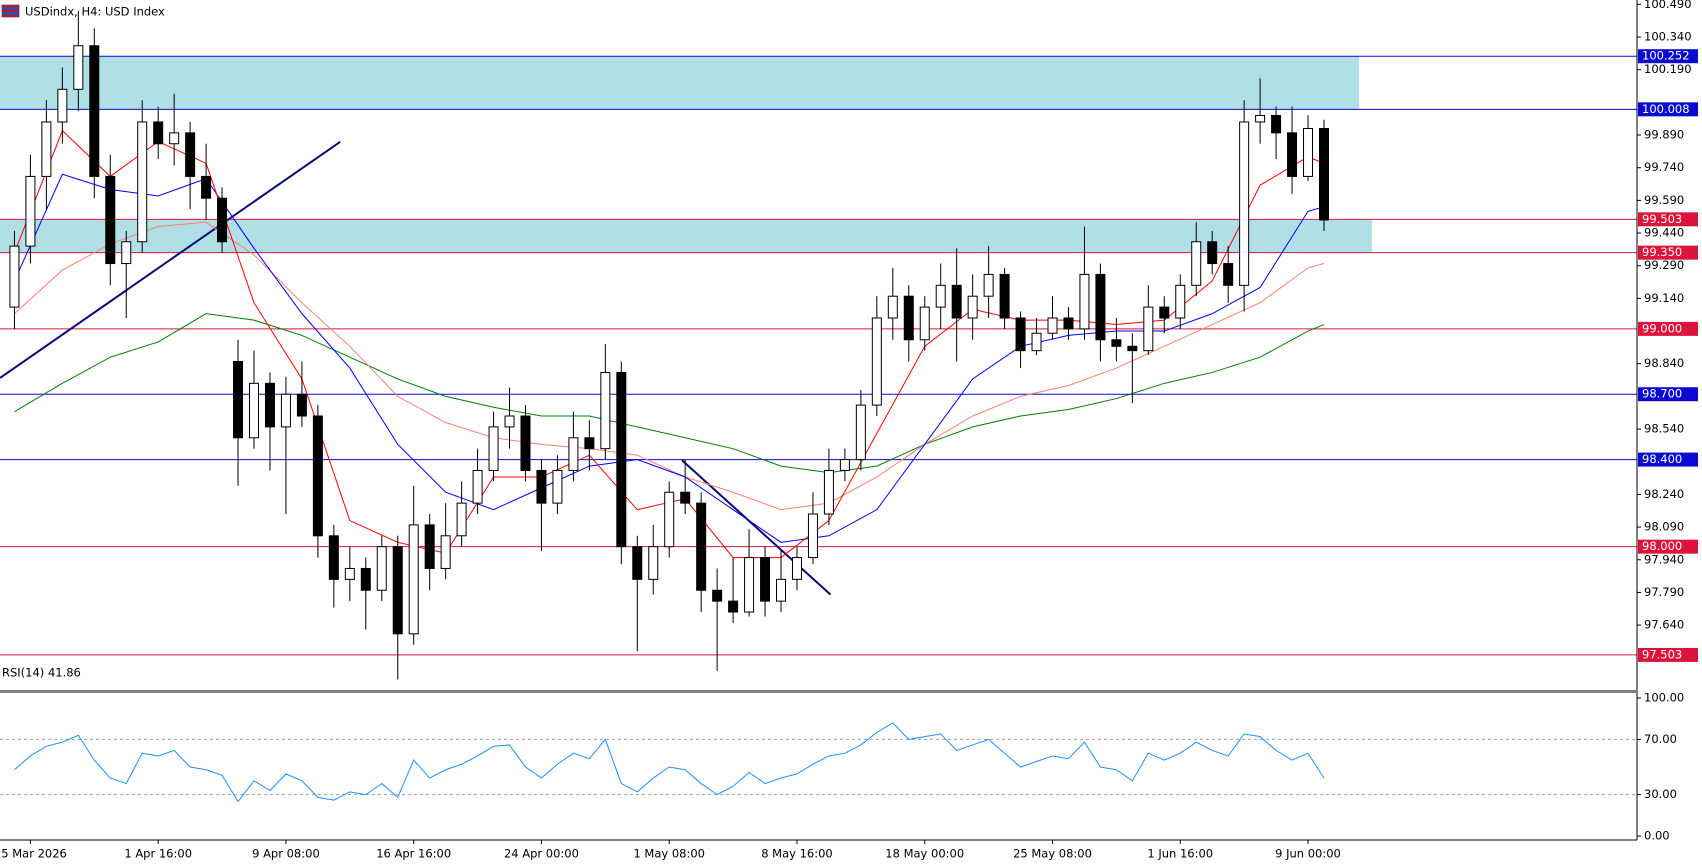  Describe the element at coordinates (1664, 527) in the screenshot. I see `y-tick-label: 98.090` at that location.